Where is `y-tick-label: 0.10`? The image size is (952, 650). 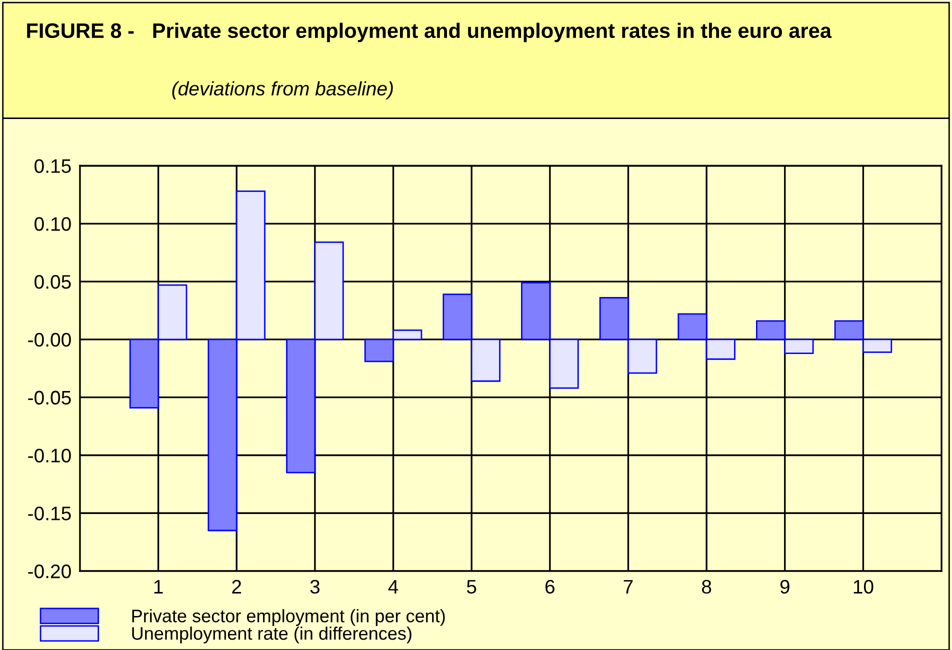
y-tick-label: 0.10 is located at coordinates (52, 224).